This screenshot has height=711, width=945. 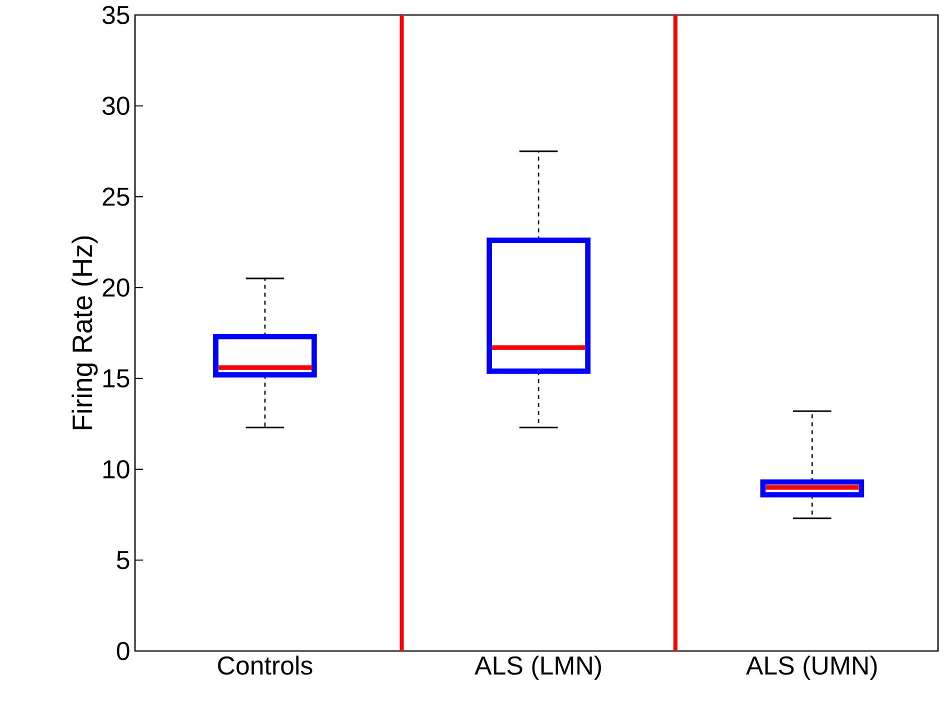 What do you see at coordinates (811, 668) in the screenshot?
I see `x-tick-label: ALS (UMN)` at bounding box center [811, 668].